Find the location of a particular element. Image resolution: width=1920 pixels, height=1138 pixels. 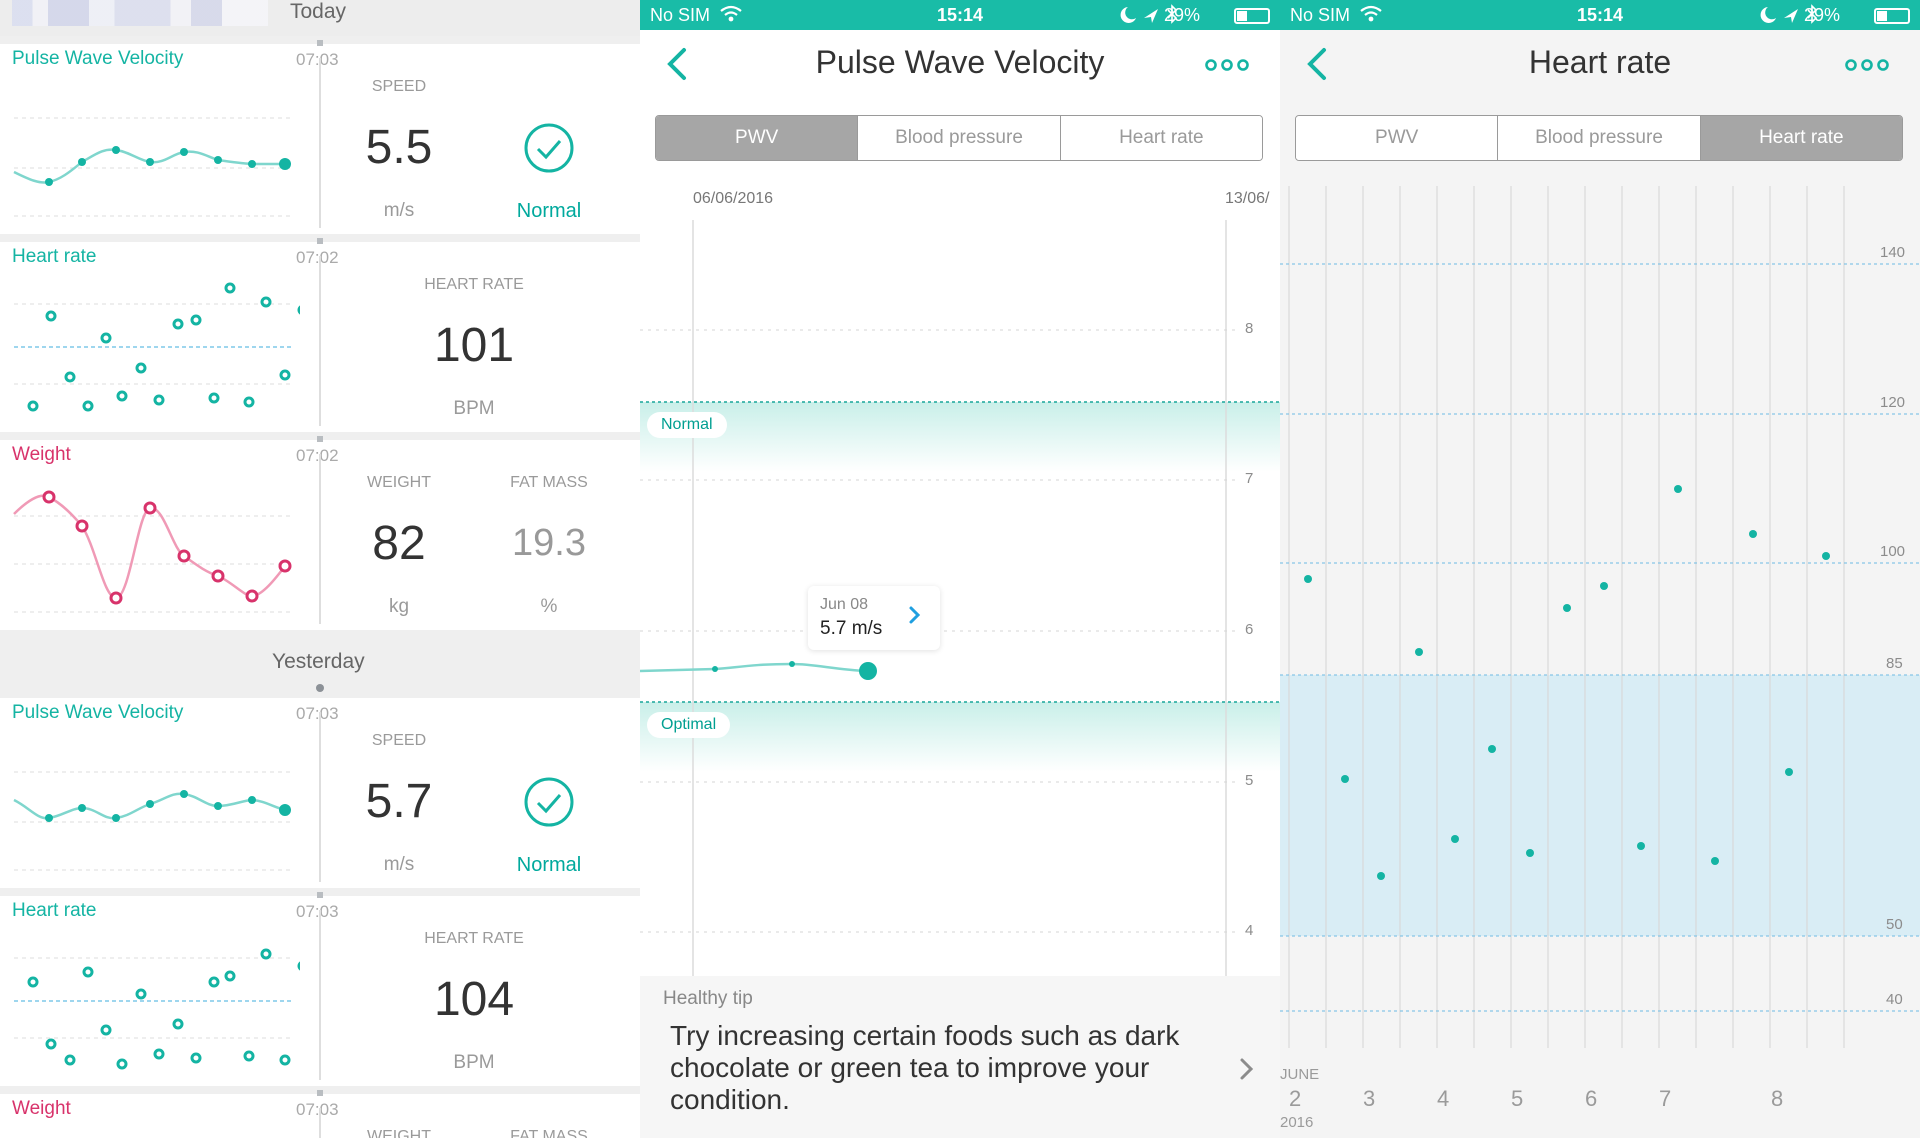

y-tick-label: 40 is located at coordinates (1894, 999).